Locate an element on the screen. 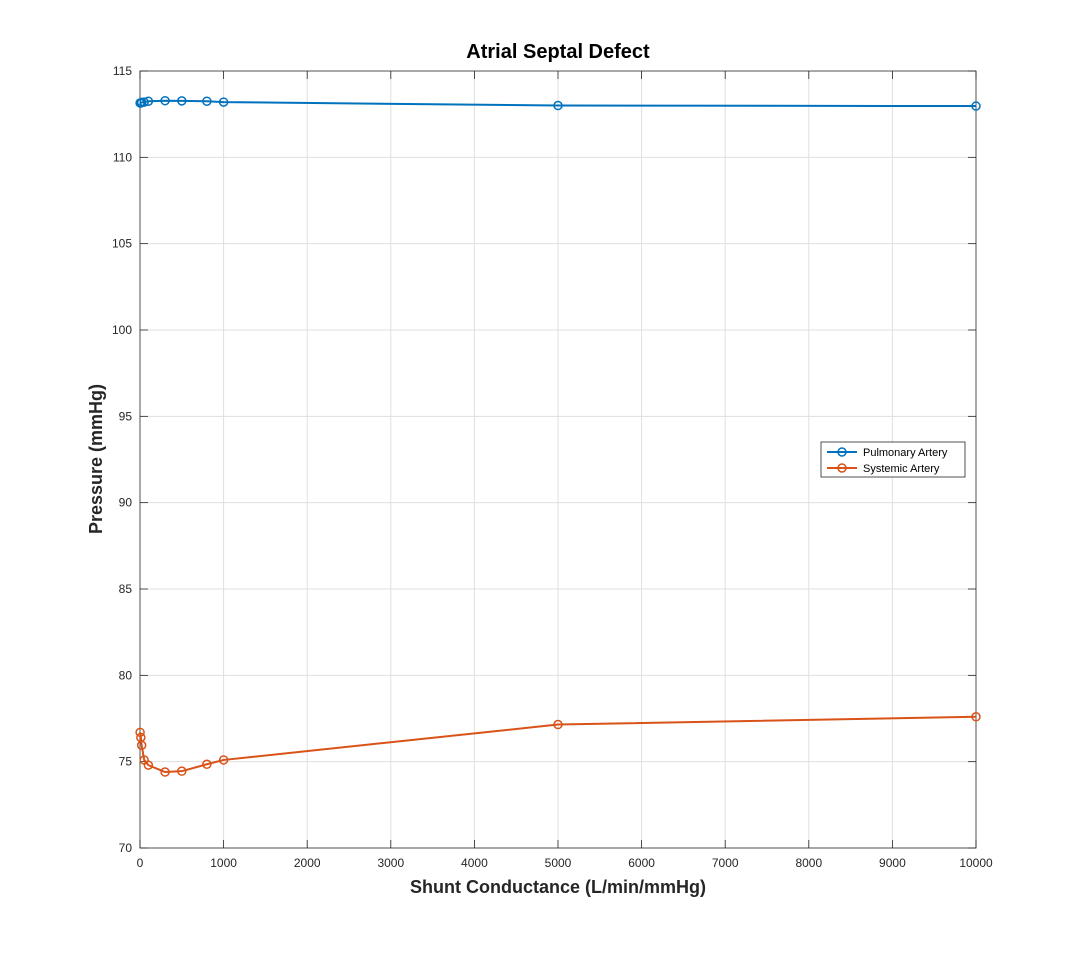 The width and height of the screenshot is (1078, 953). x-tick-label: 3000 is located at coordinates (390, 863).